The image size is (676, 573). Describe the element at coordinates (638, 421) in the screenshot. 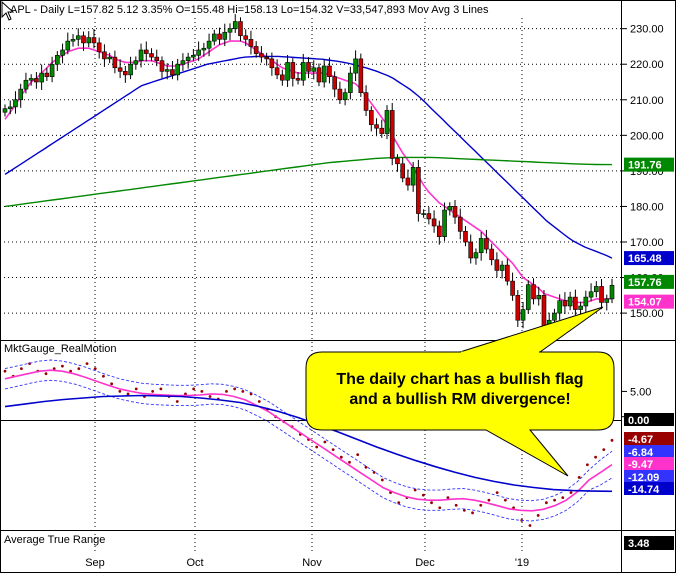

I see `value-badge-label: 0.00` at that location.